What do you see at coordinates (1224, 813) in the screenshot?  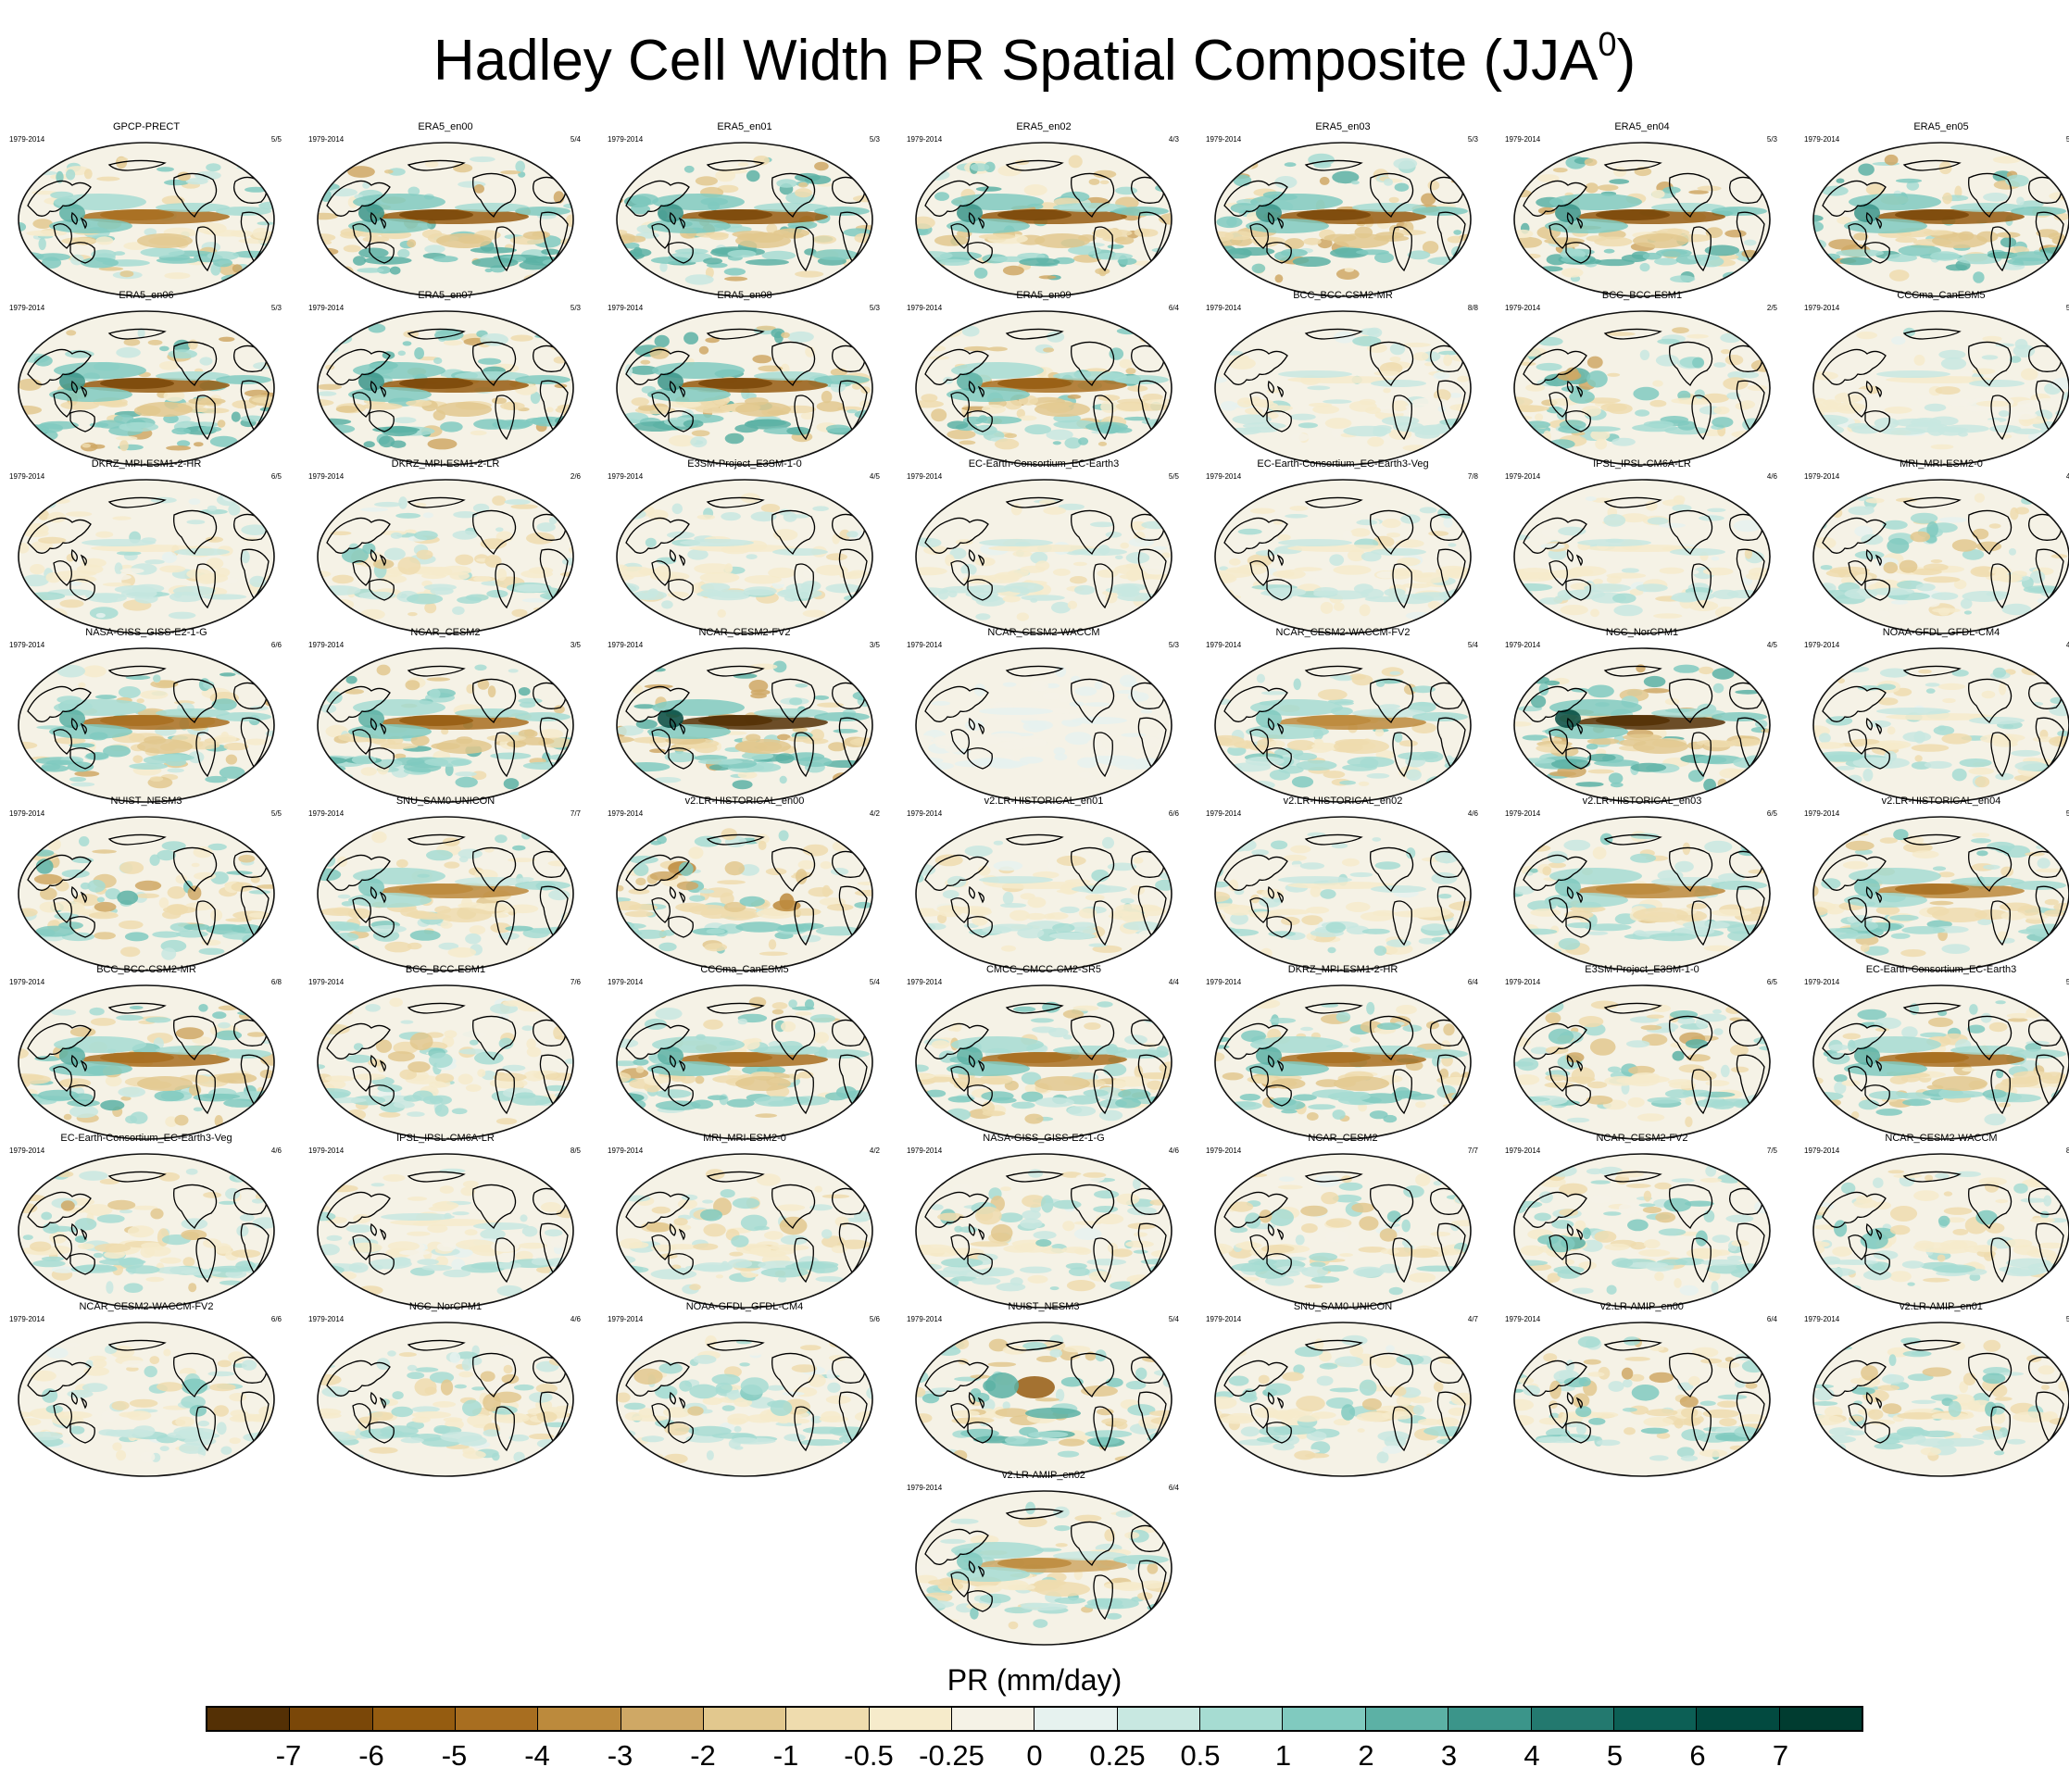 I see `panel-years: 1979-2014` at bounding box center [1224, 813].